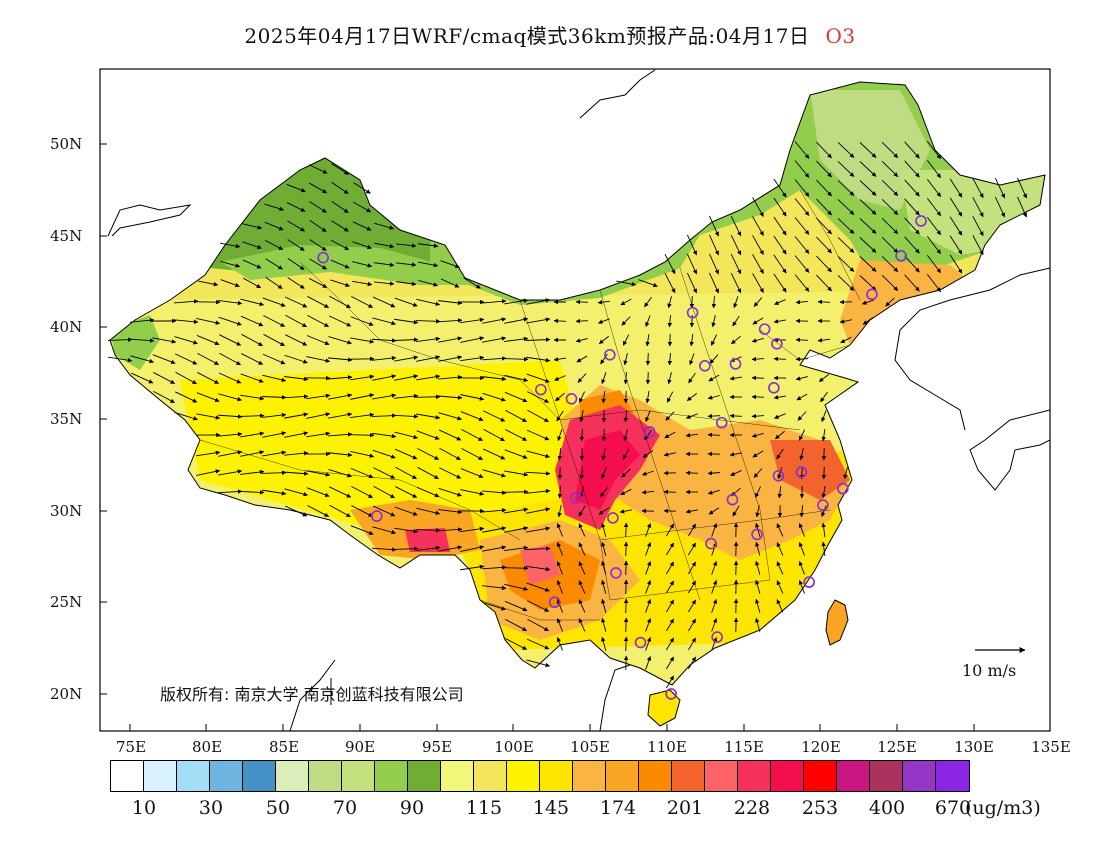 Image resolution: width=1100 pixels, height=850 pixels. What do you see at coordinates (887, 808) in the screenshot?
I see `colorbar-tick-400: 400` at bounding box center [887, 808].